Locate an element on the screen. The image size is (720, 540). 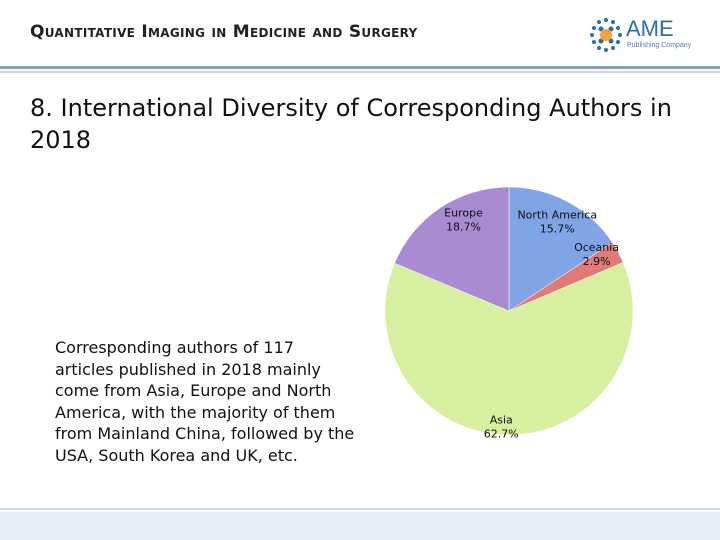
ame-logo: AME Publishing Company is located at coordinates (643, 35).